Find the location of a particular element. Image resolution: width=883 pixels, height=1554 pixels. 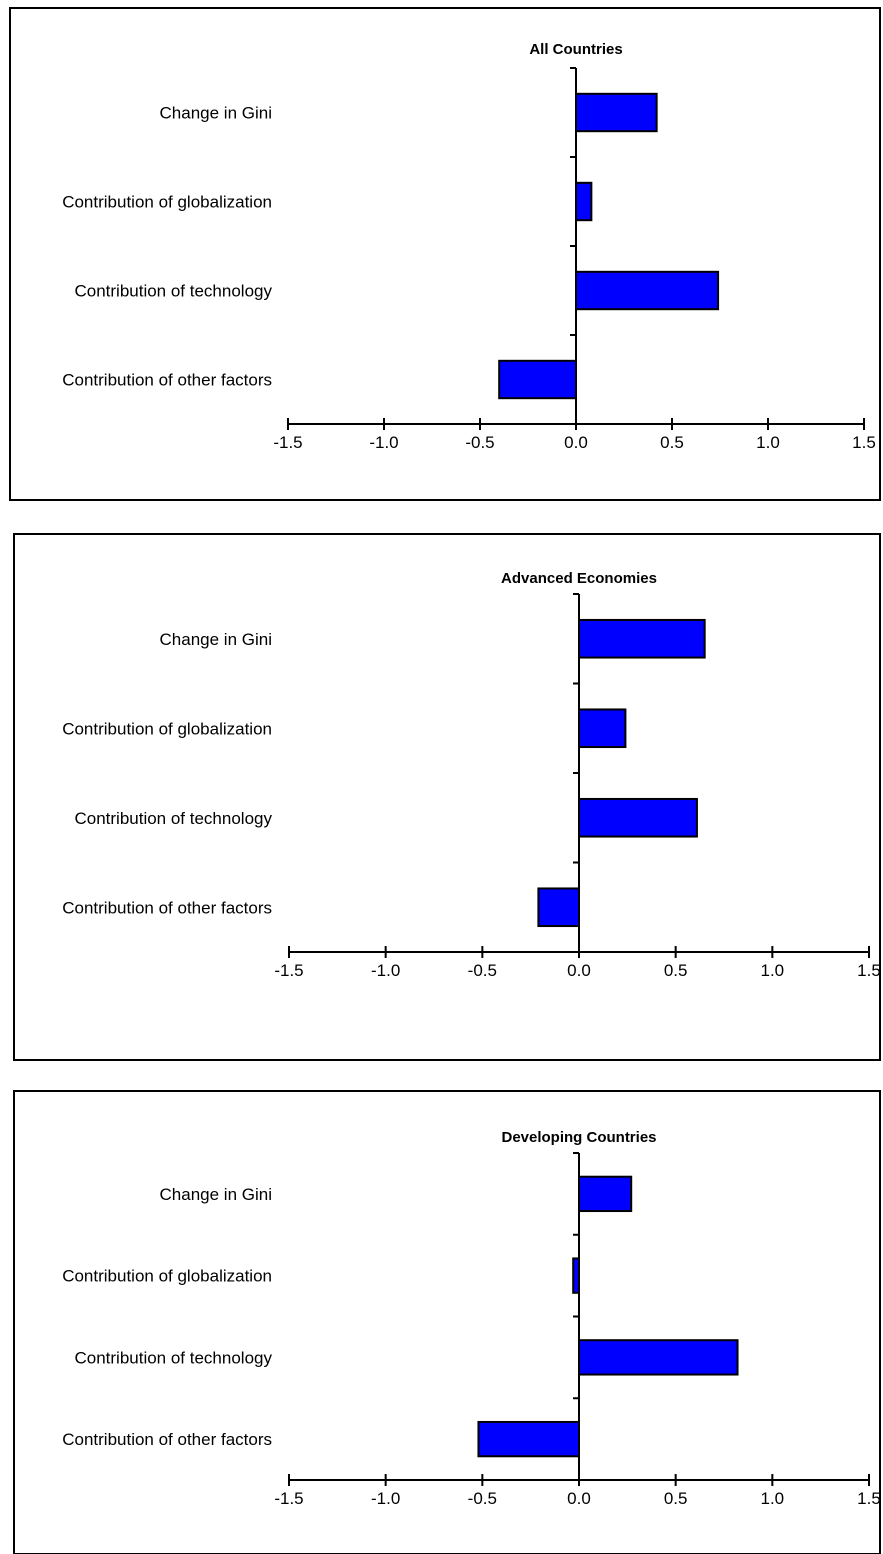

chart-title: Advanced Economies is located at coordinates (579, 578).